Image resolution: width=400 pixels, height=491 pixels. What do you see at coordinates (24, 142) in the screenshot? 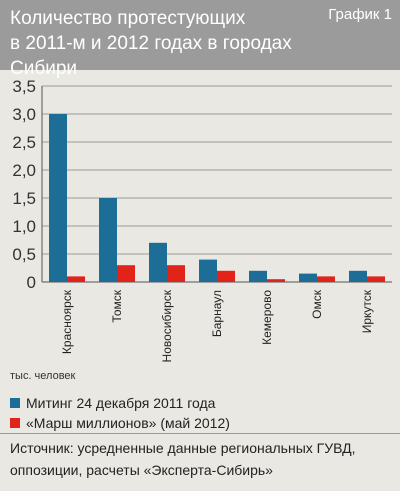
I see `y-tick-label: 2,5` at bounding box center [24, 142].